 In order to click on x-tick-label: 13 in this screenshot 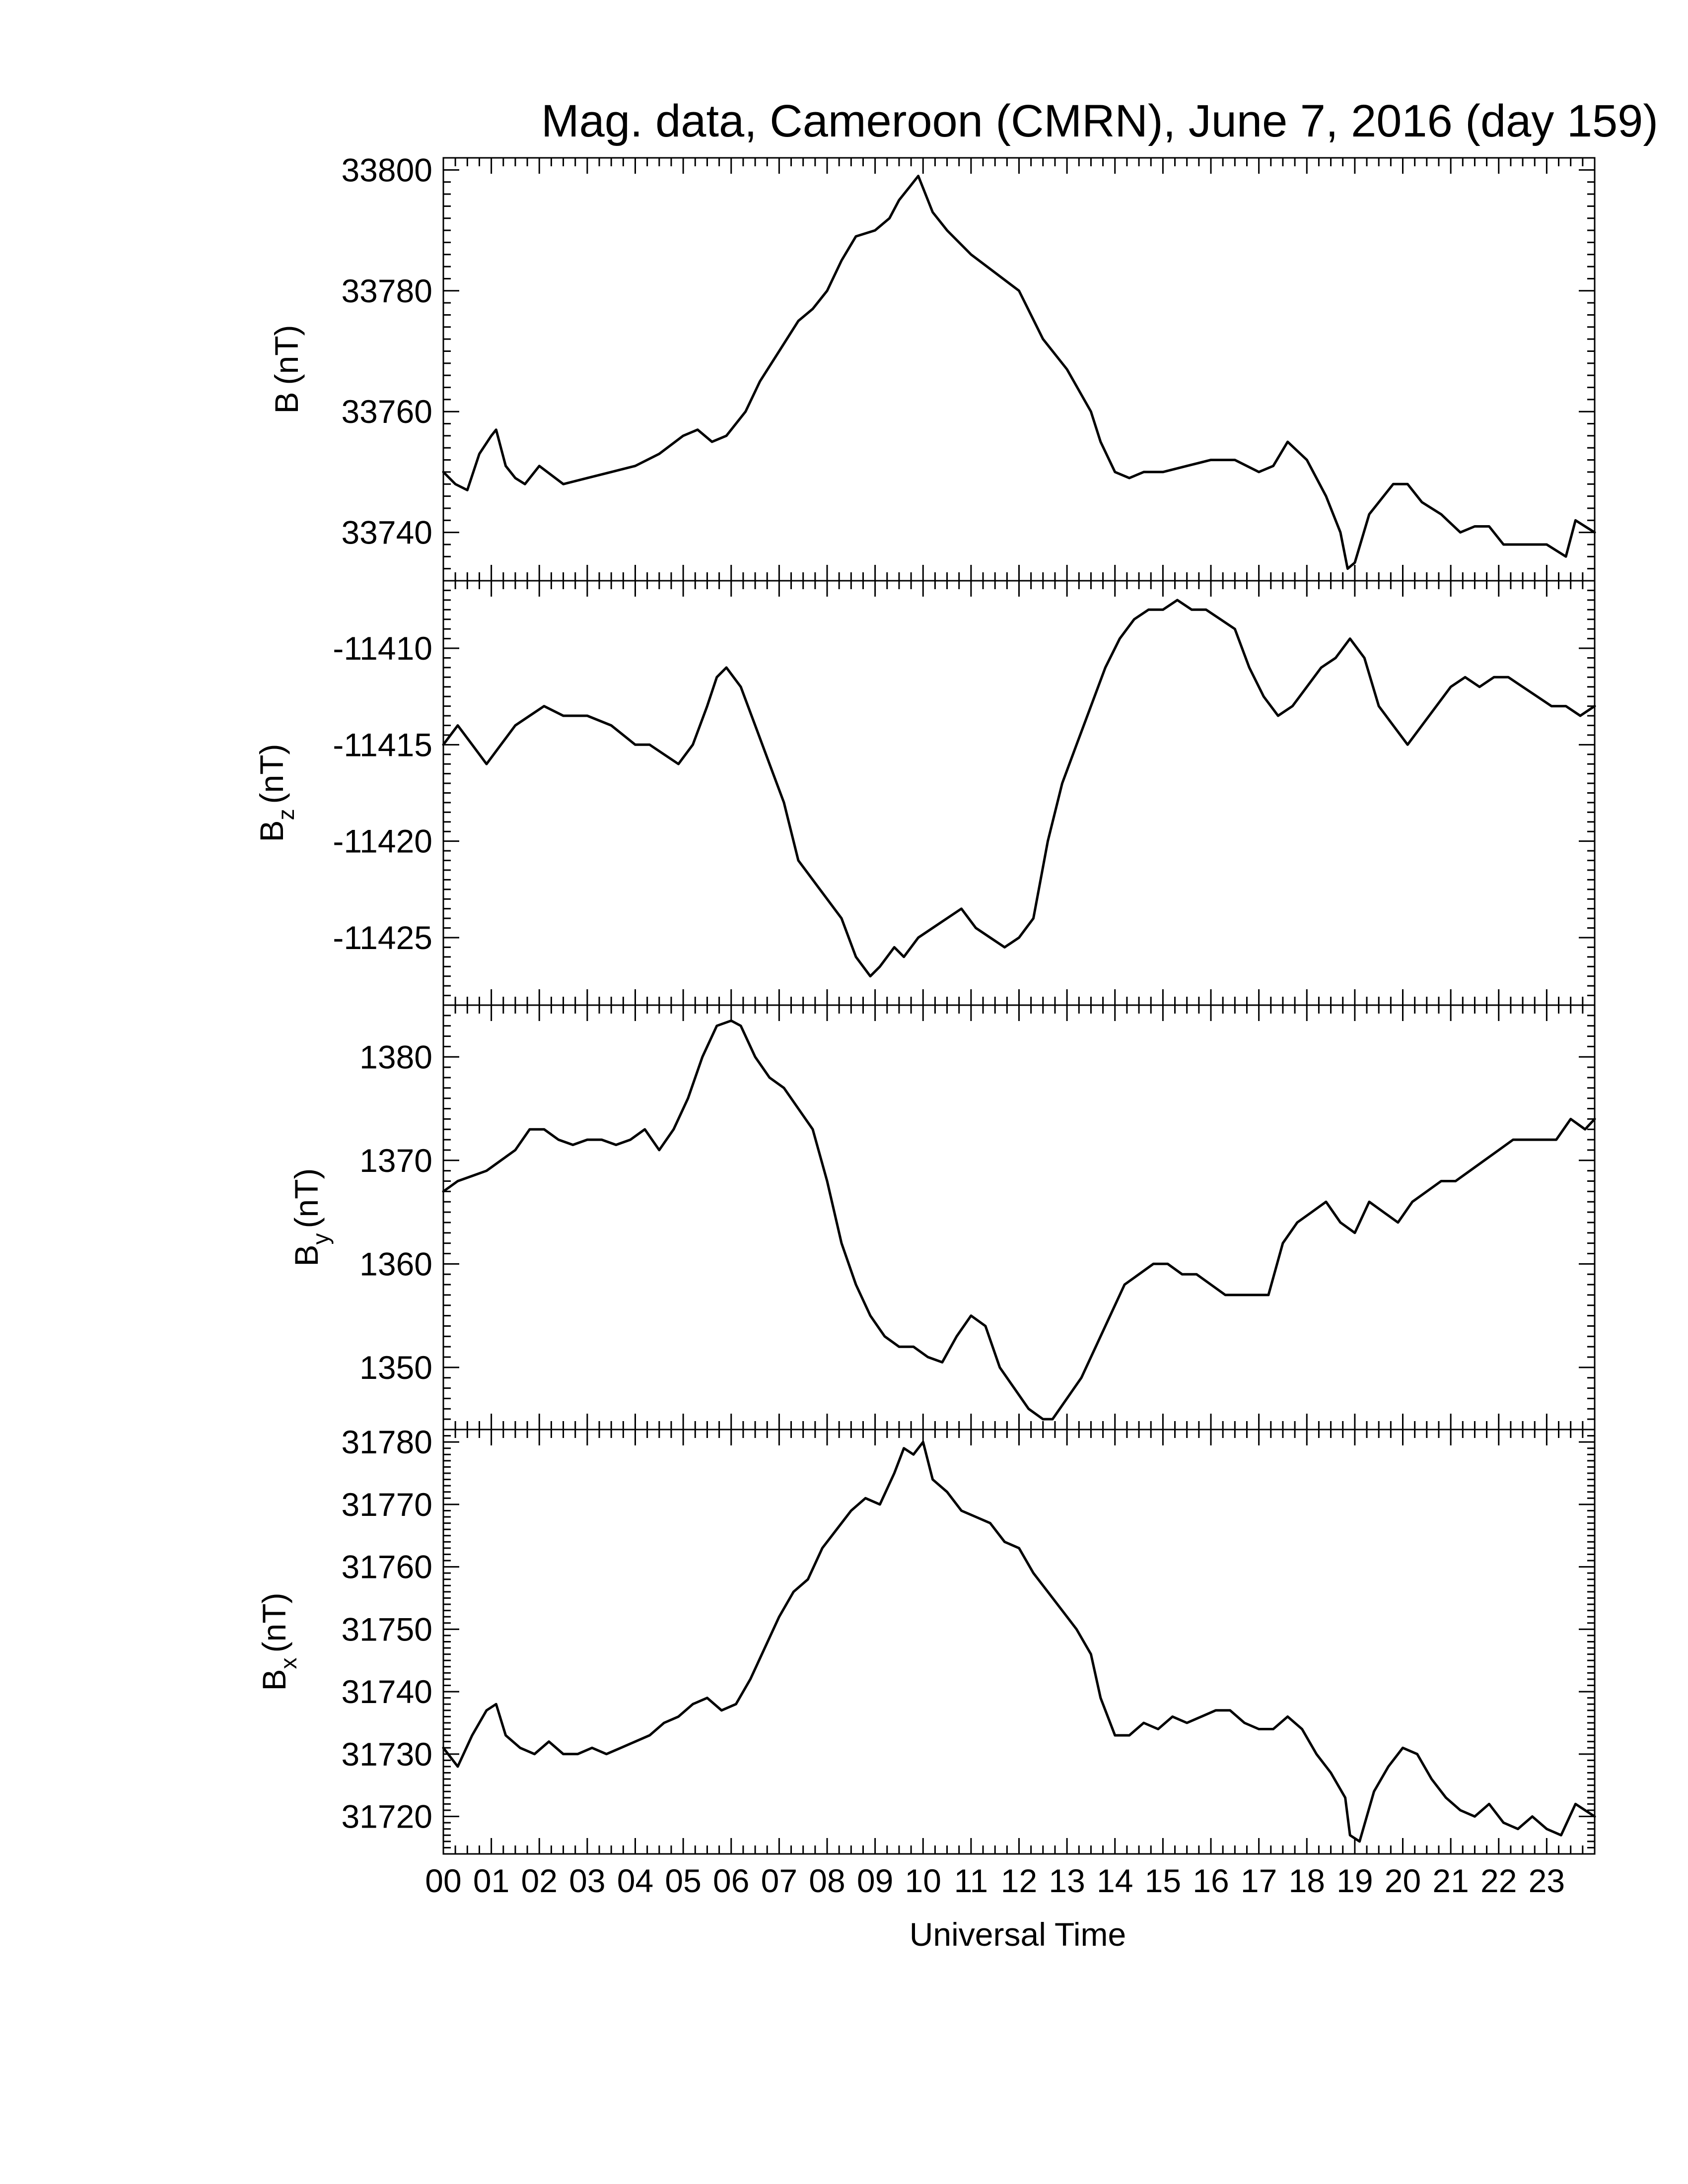, I will do `click(1067, 1880)`.